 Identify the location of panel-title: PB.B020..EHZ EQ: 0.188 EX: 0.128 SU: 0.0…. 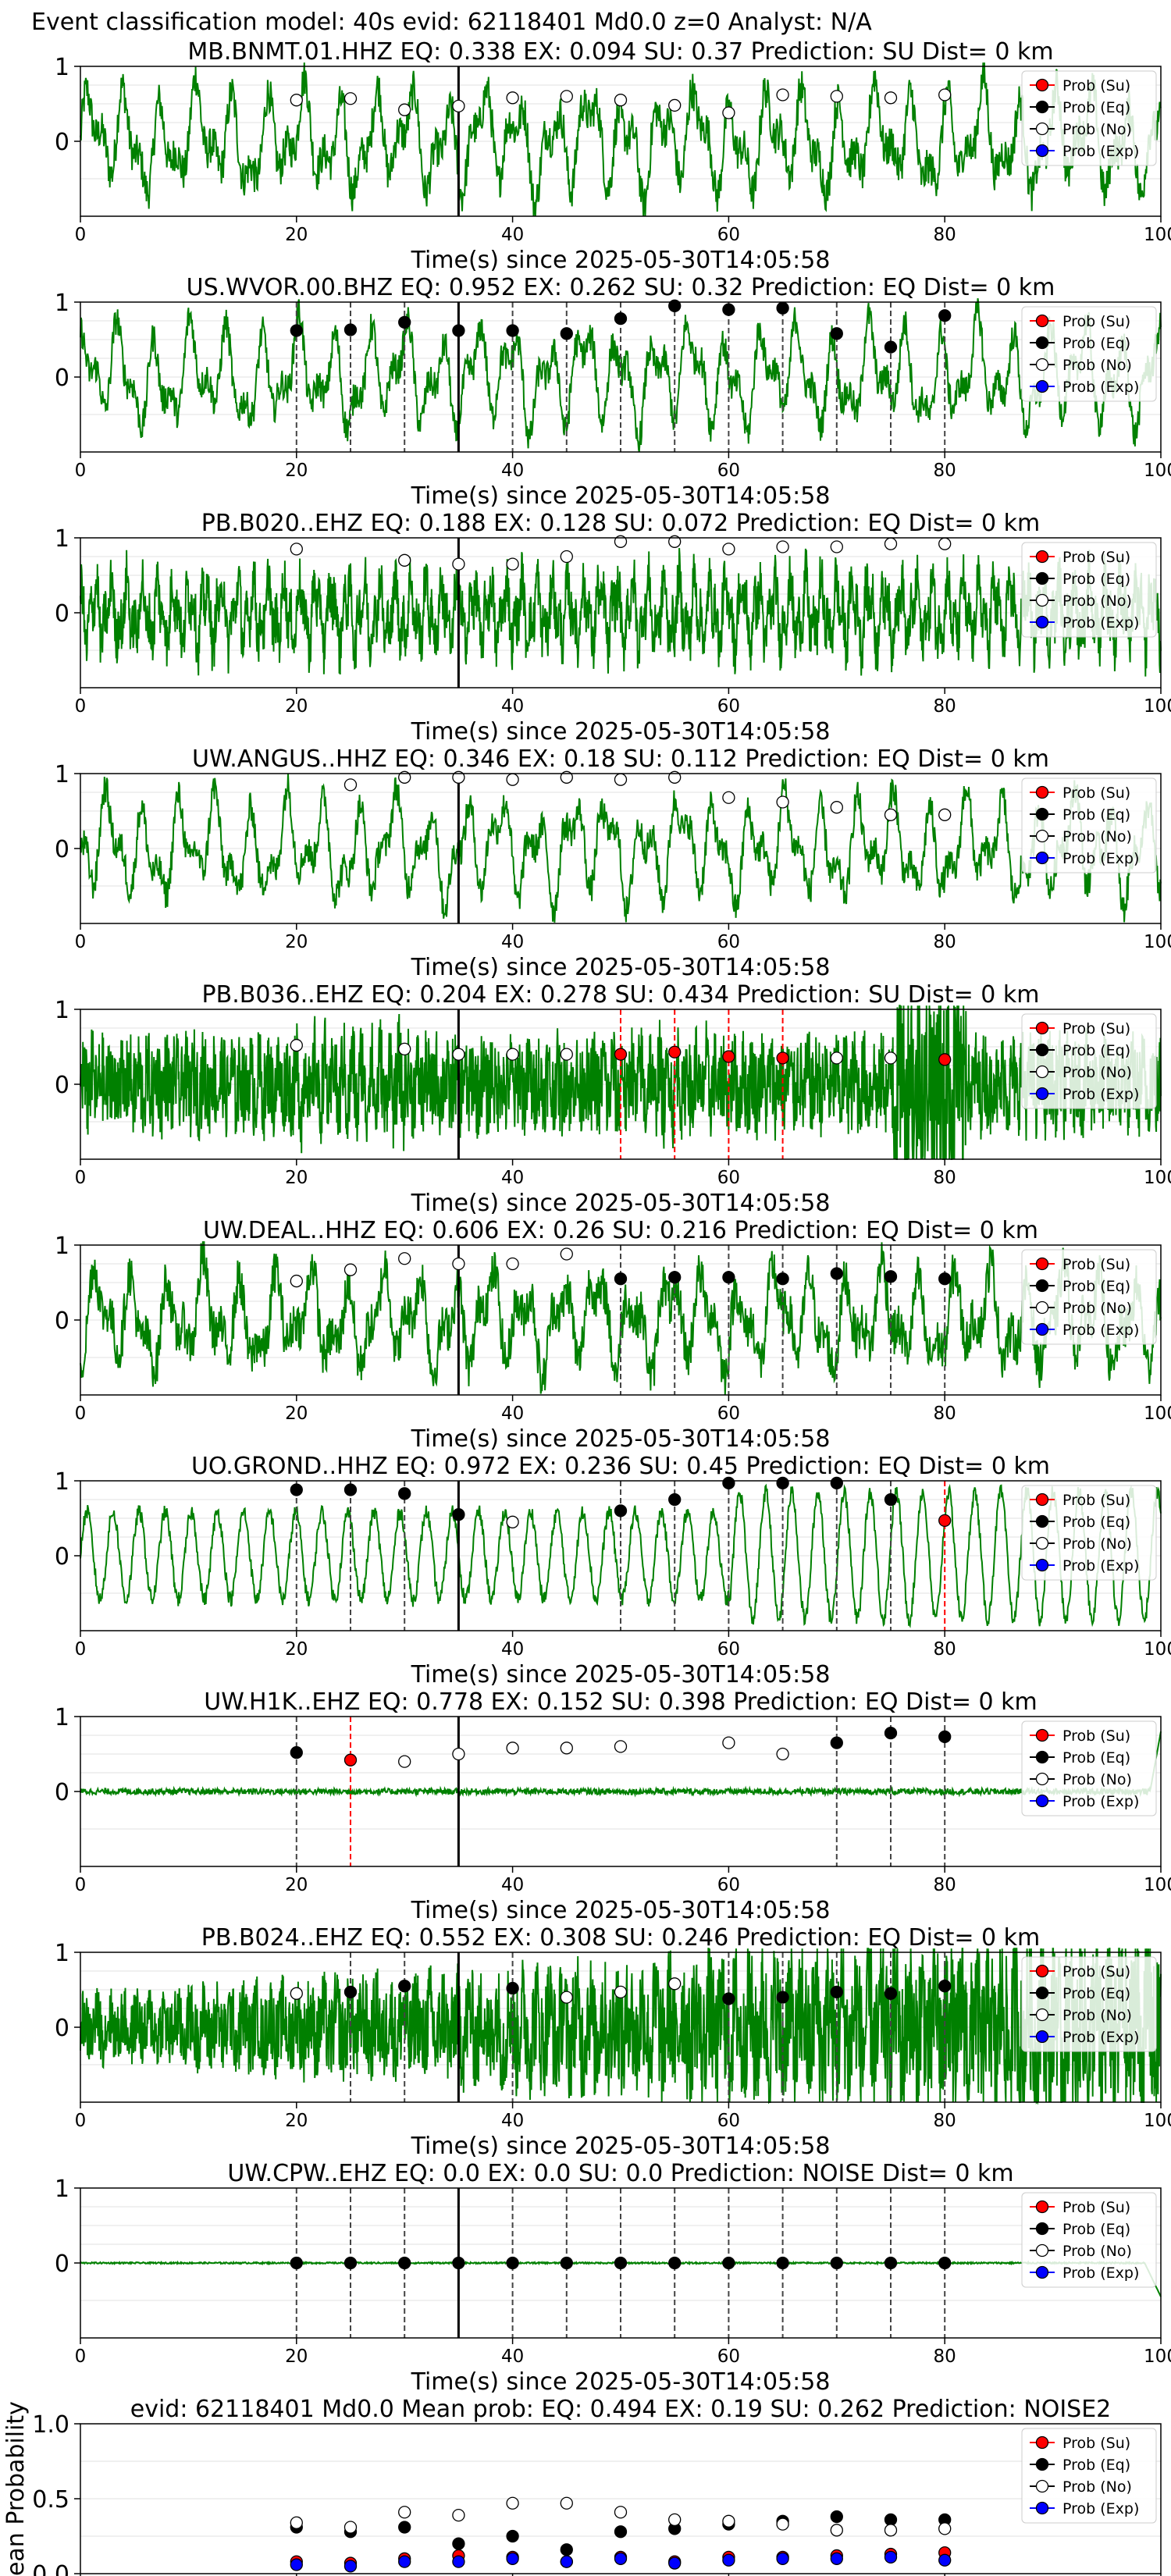
(621, 523).